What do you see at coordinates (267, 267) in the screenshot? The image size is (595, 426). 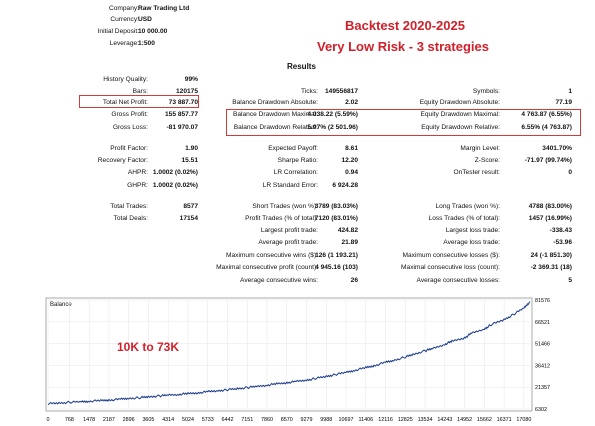 I see `maximal-cons-profit-label: Maximal consecutive profit (count):` at bounding box center [267, 267].